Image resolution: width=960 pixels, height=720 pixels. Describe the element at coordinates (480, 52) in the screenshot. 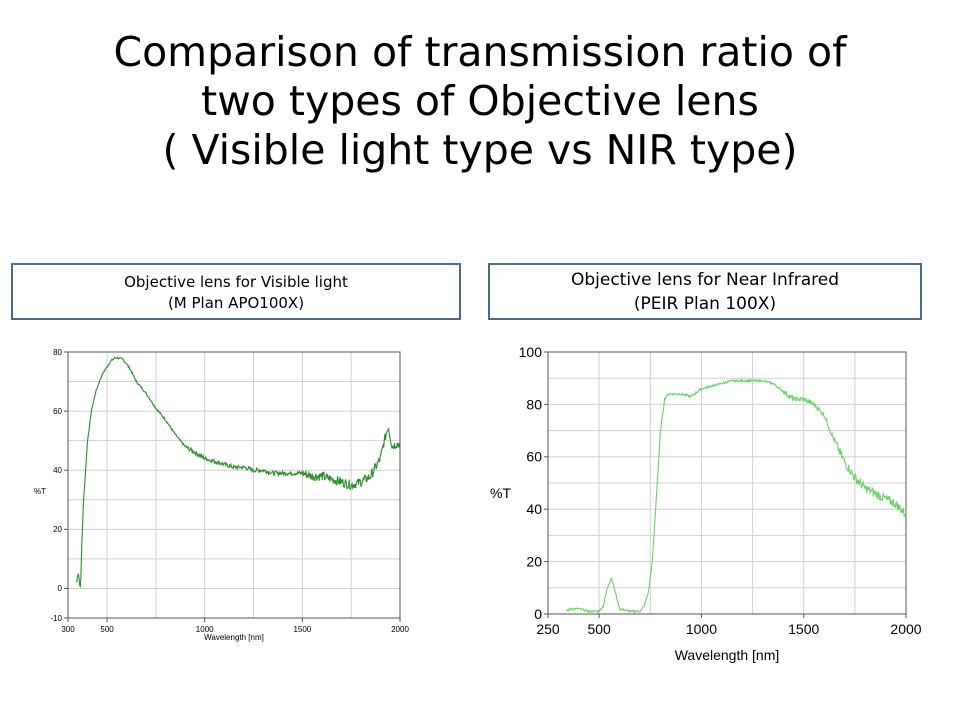

I see `slide-title-line-1: Comparison of transmission ratio of` at that location.